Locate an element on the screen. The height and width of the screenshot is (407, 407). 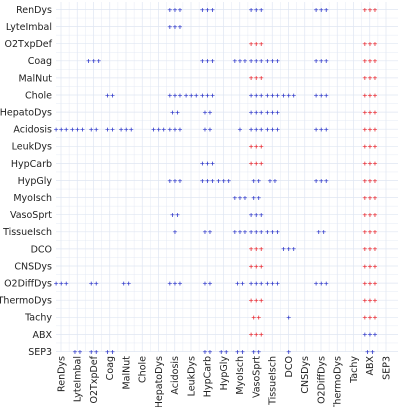
row-label: O2DiffDys is located at coordinates (28, 284).